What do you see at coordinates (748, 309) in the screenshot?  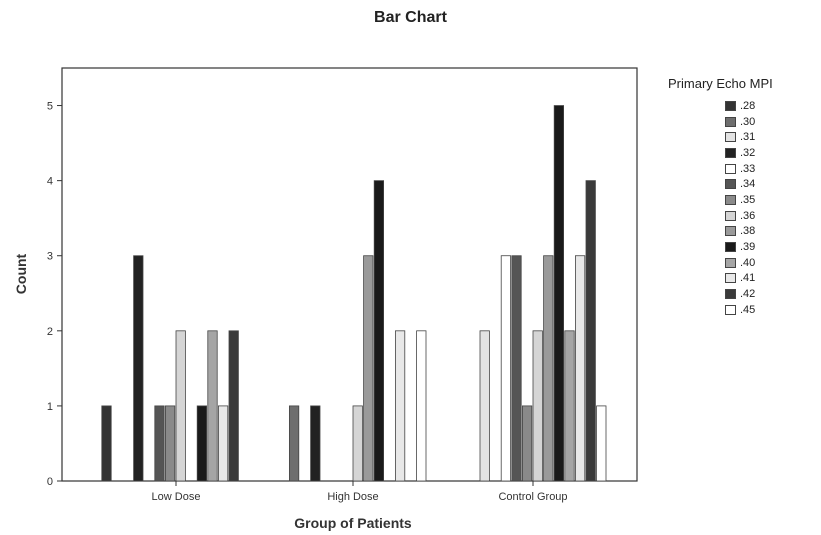 I see `legend-label: .45` at bounding box center [748, 309].